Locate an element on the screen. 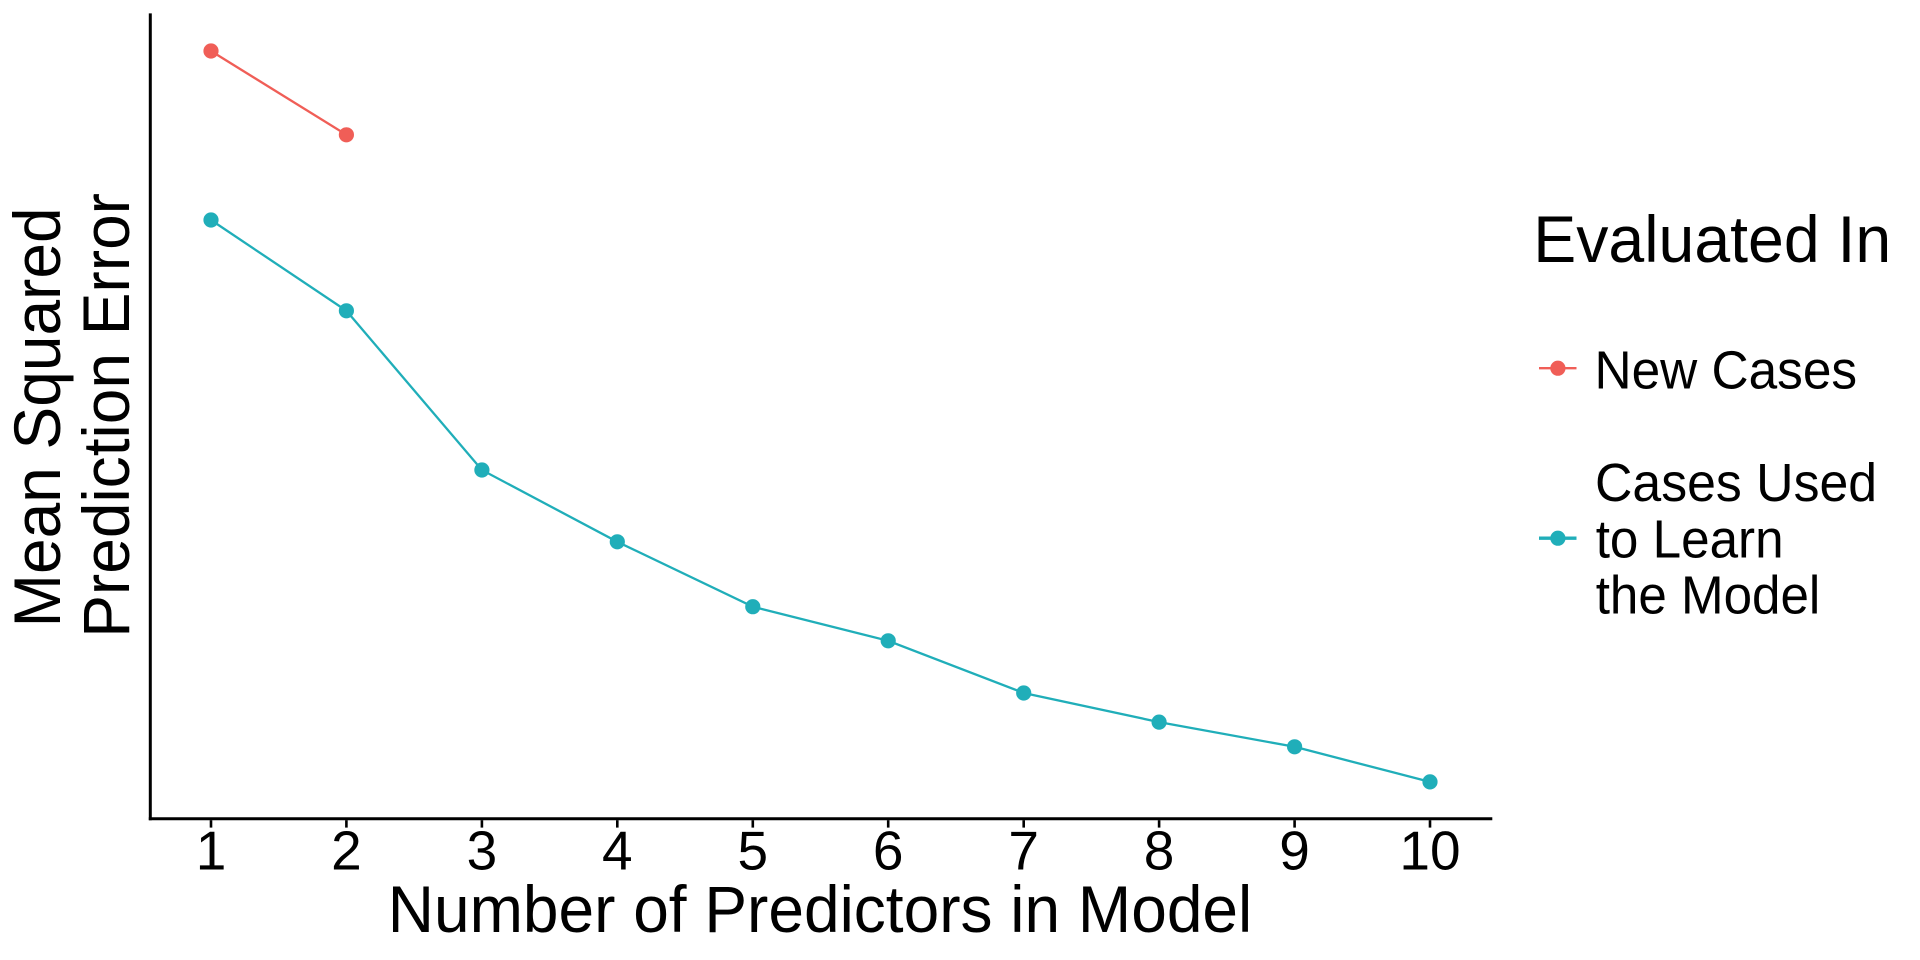  svg-text: Cases Used is located at coordinates (1736, 483).